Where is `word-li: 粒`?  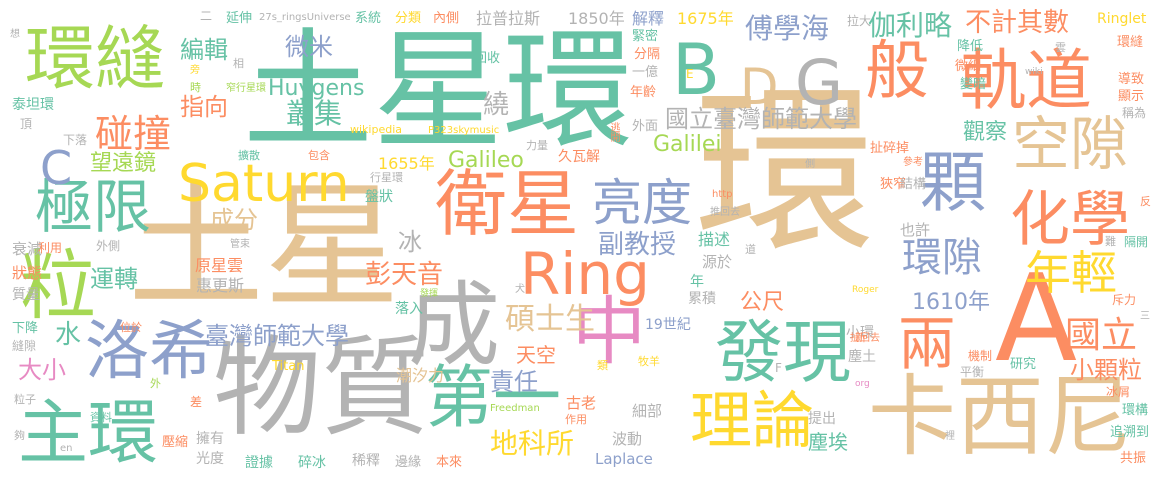 word-li: 粒 is located at coordinates (58, 285).